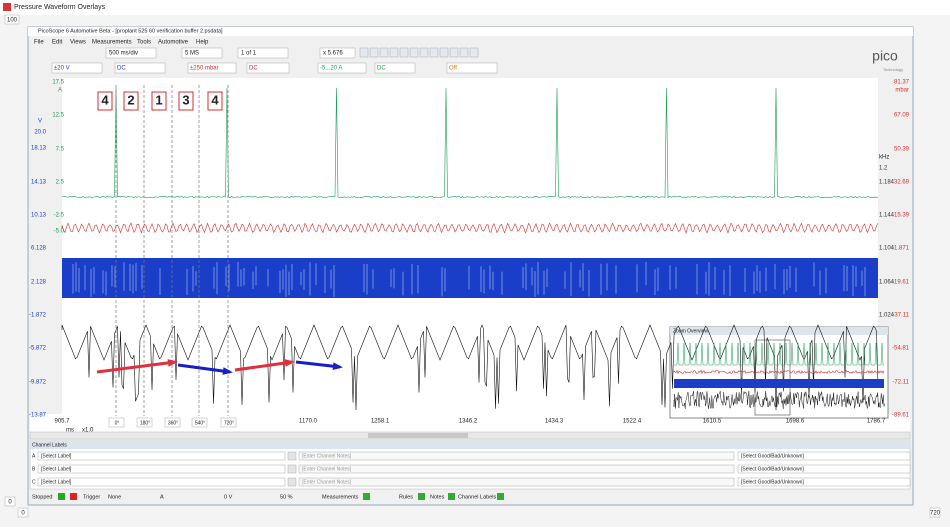 This screenshot has width=950, height=532. What do you see at coordinates (123, 54) in the screenshot?
I see `toolbar-value: 500 ms/div` at bounding box center [123, 54].